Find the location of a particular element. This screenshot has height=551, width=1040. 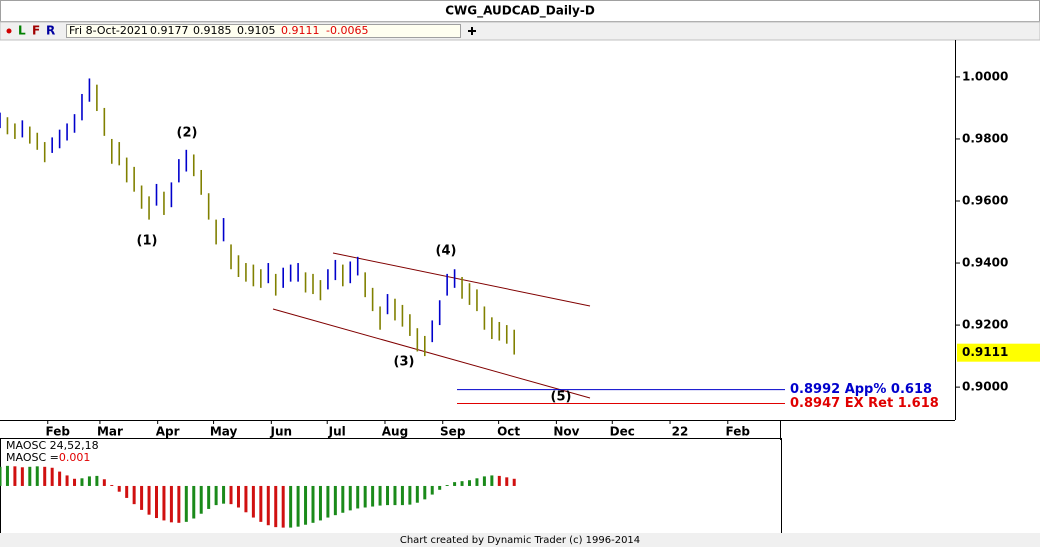

target-label: 0.8947 EX Ret 1.618 is located at coordinates (864, 403).